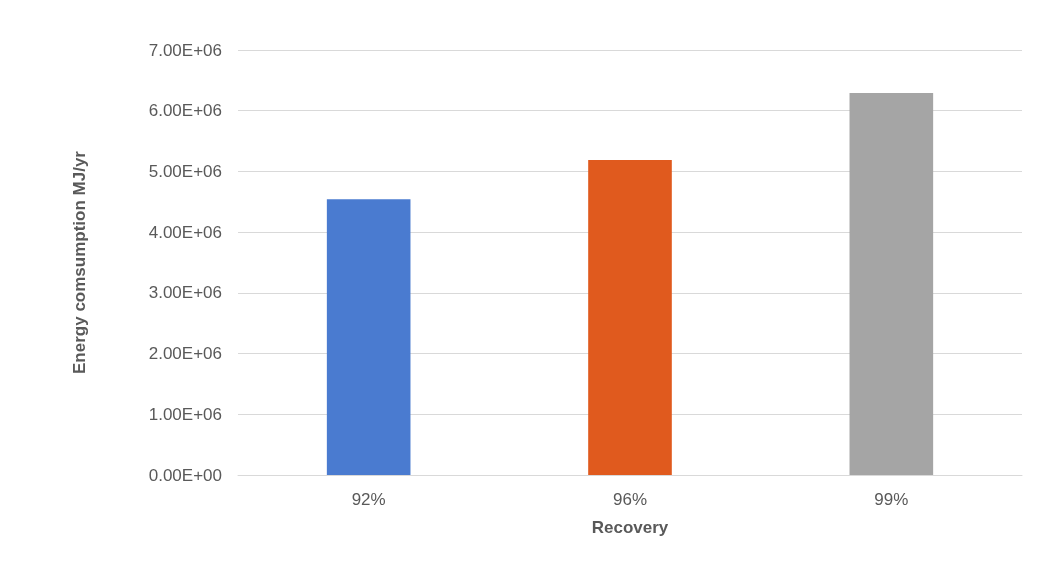  I want to click on x-axis-title: Recovery, so click(630, 527).